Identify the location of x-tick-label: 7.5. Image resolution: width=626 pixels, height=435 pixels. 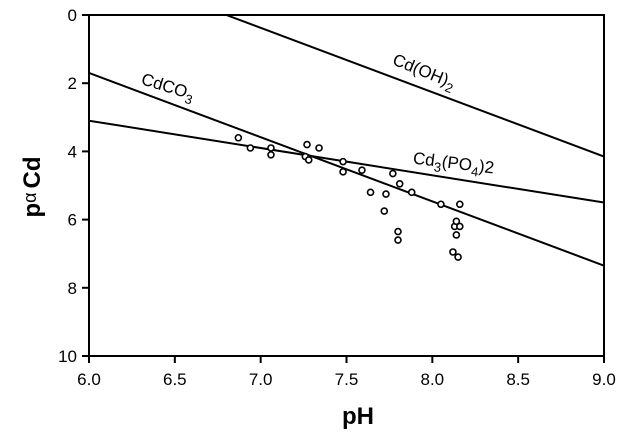
(347, 379).